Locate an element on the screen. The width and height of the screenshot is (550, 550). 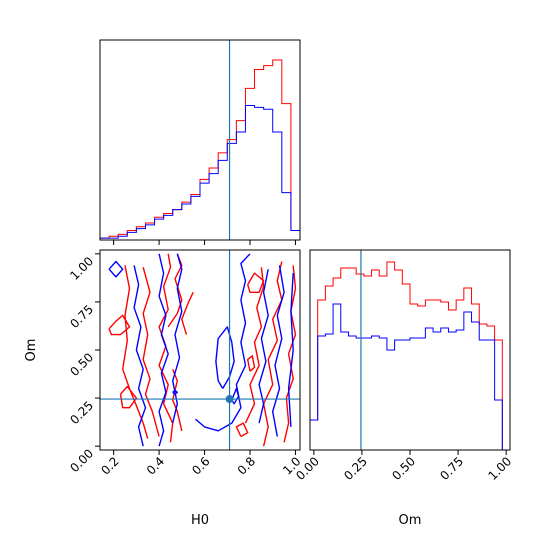
h0-histogram-blue-group is located at coordinates (200, 172).